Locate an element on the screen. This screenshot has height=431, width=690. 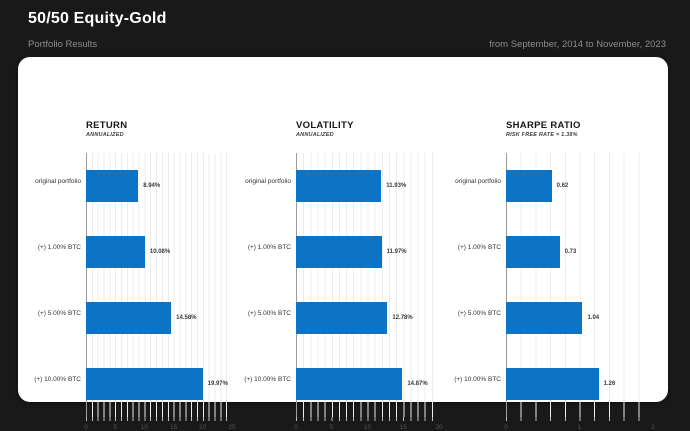
chart-row: (+) 10.00% BTC 19.97% is located at coordinates (133, 384).